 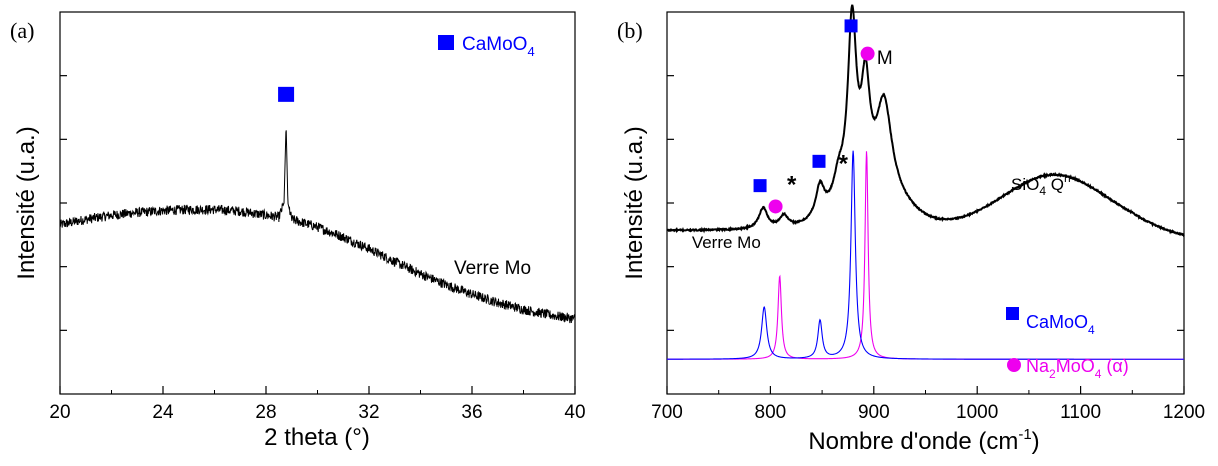 I want to click on panel-a-y-ticks, so click(x=63, y=203).